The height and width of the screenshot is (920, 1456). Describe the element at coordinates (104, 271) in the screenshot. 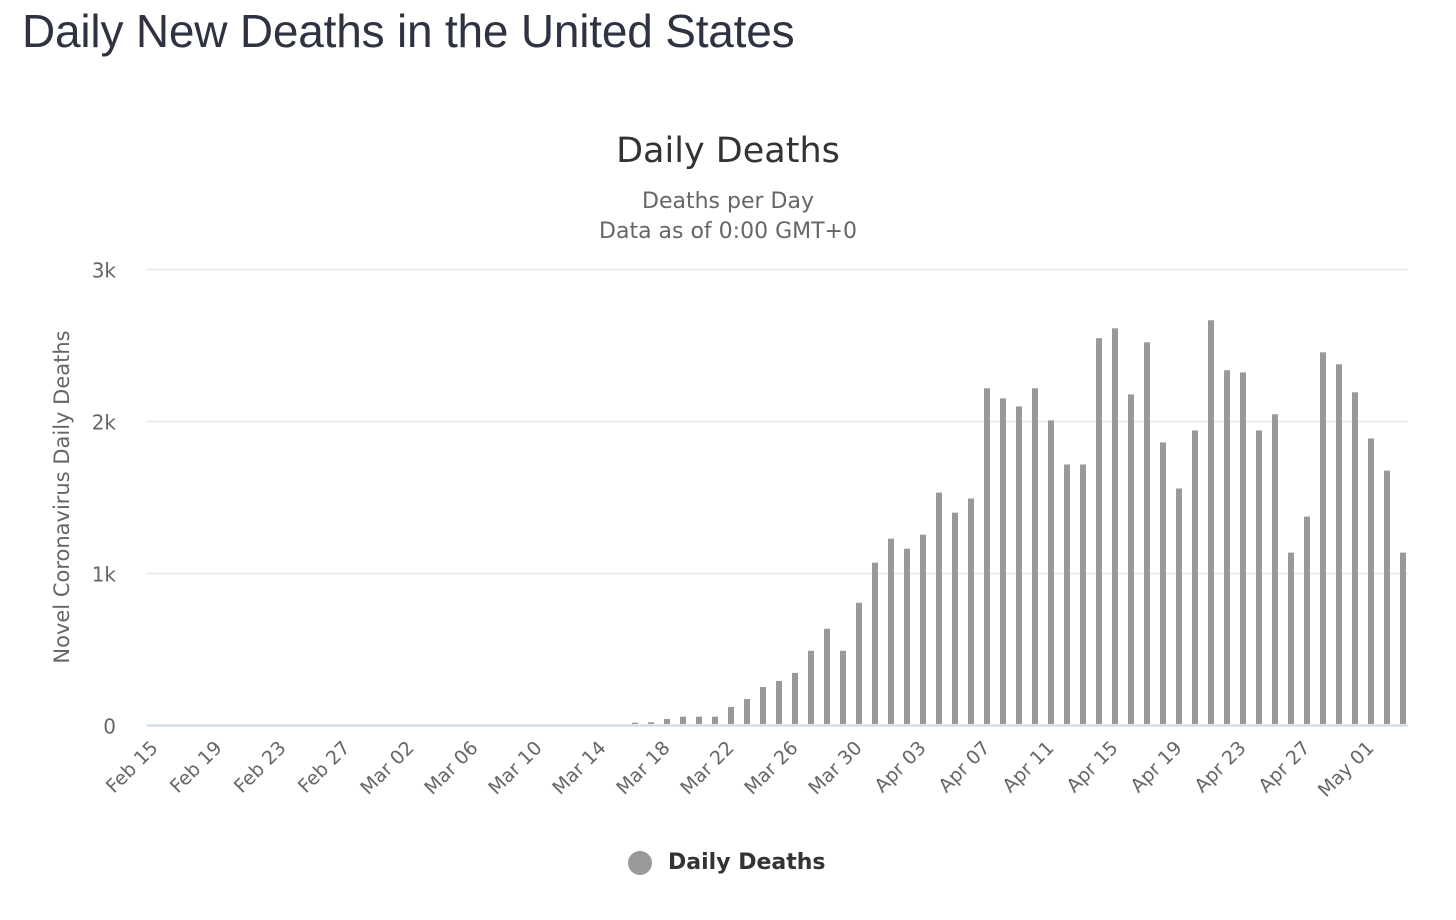

I see `y-tick-label: 3k` at that location.